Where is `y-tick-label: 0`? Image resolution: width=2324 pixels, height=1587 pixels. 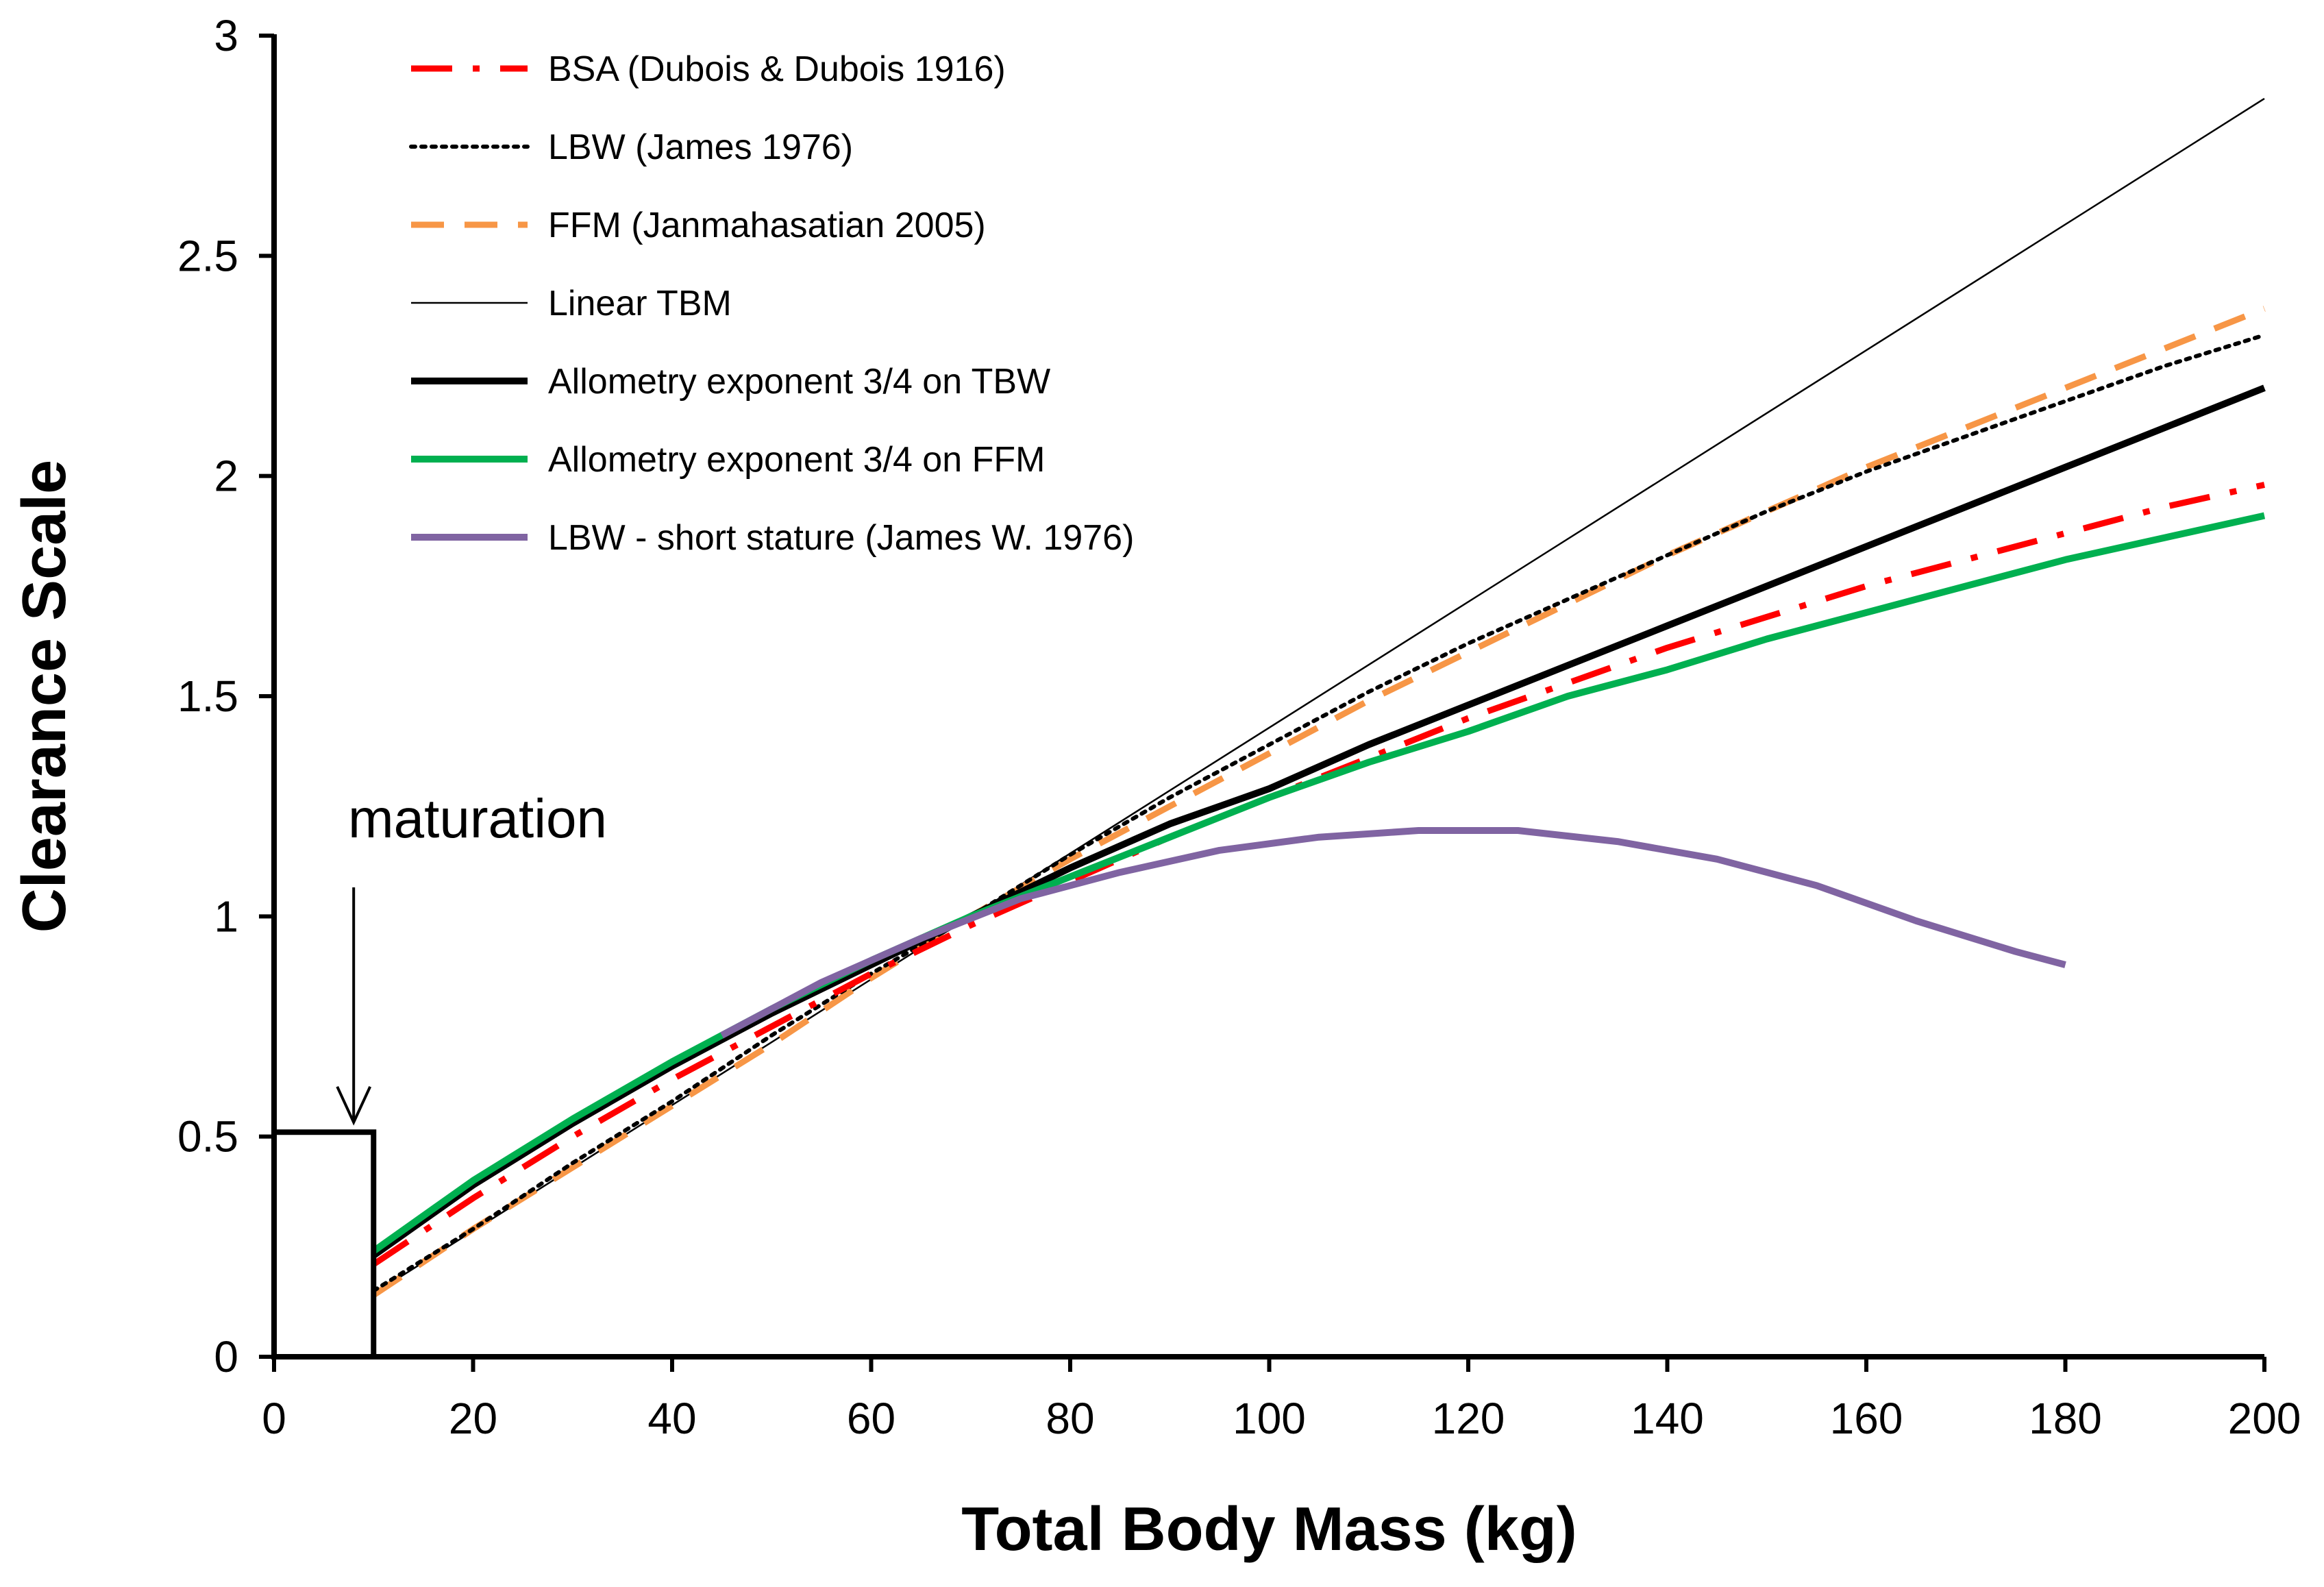 y-tick-label: 0 is located at coordinates (226, 1356).